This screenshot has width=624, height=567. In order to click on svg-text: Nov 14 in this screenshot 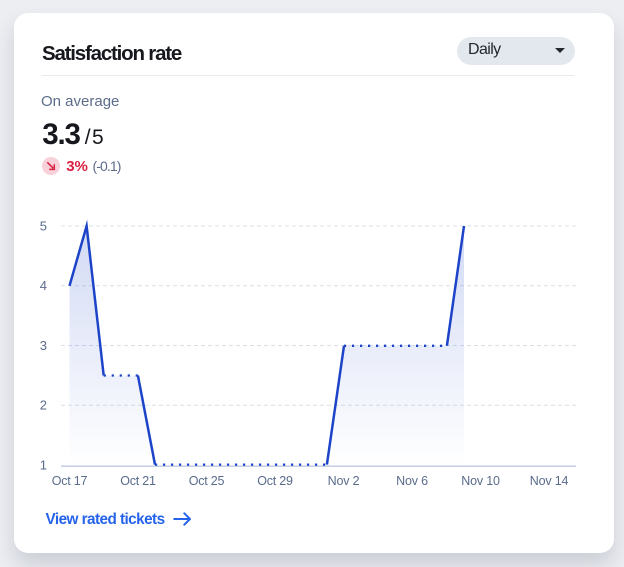, I will do `click(549, 481)`.